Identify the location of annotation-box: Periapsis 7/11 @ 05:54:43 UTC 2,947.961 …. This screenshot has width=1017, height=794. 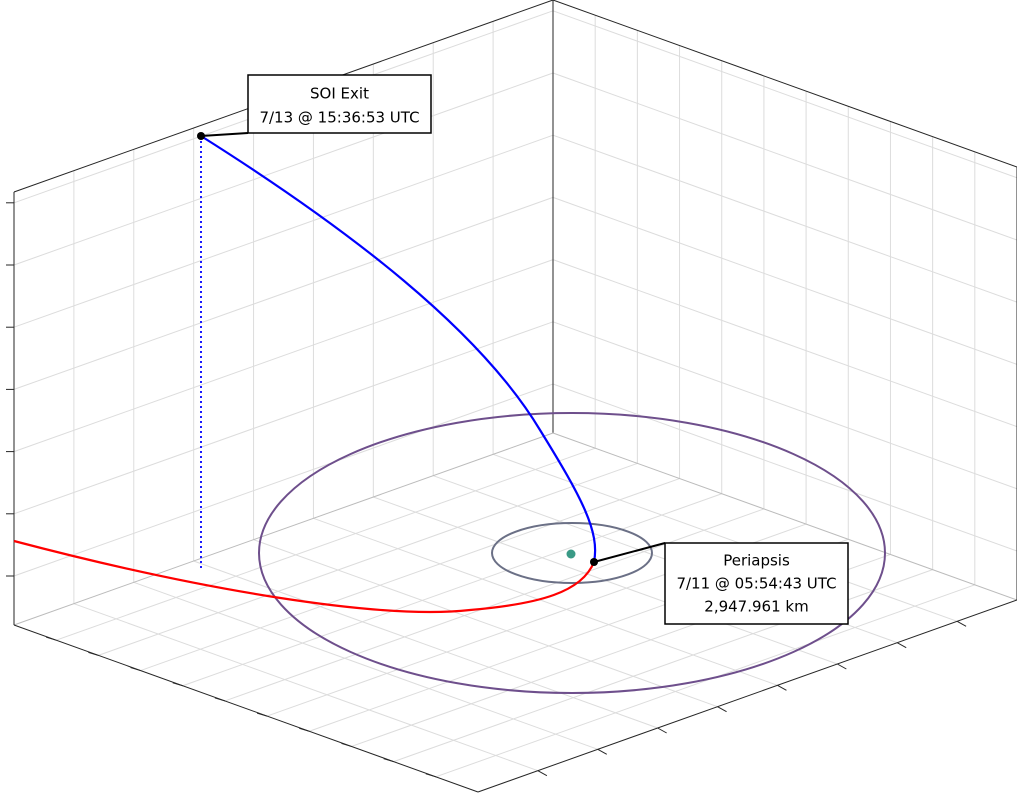
(756, 583).